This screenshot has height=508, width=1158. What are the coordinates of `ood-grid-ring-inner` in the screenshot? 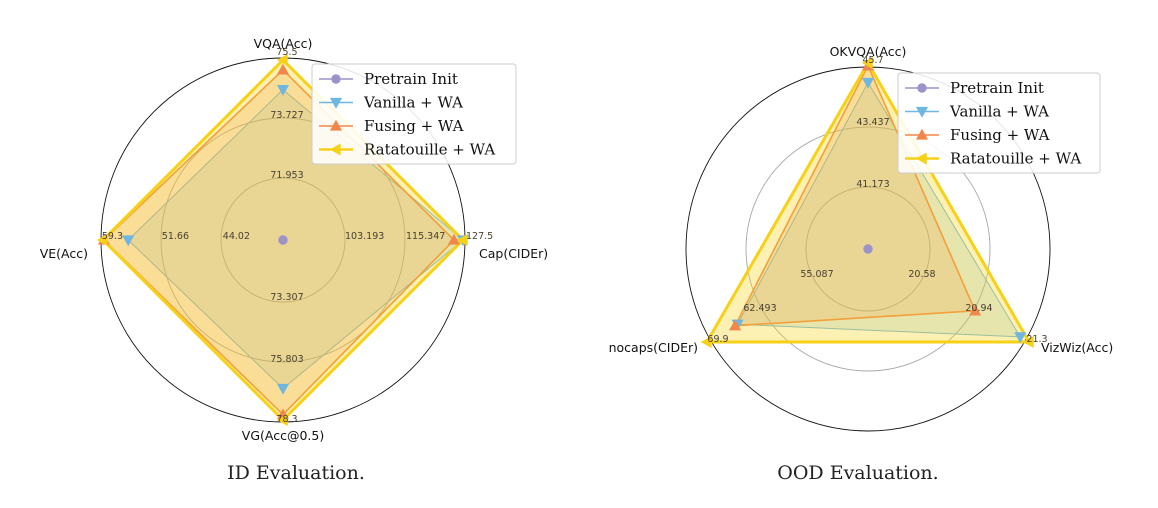 It's located at (868, 249).